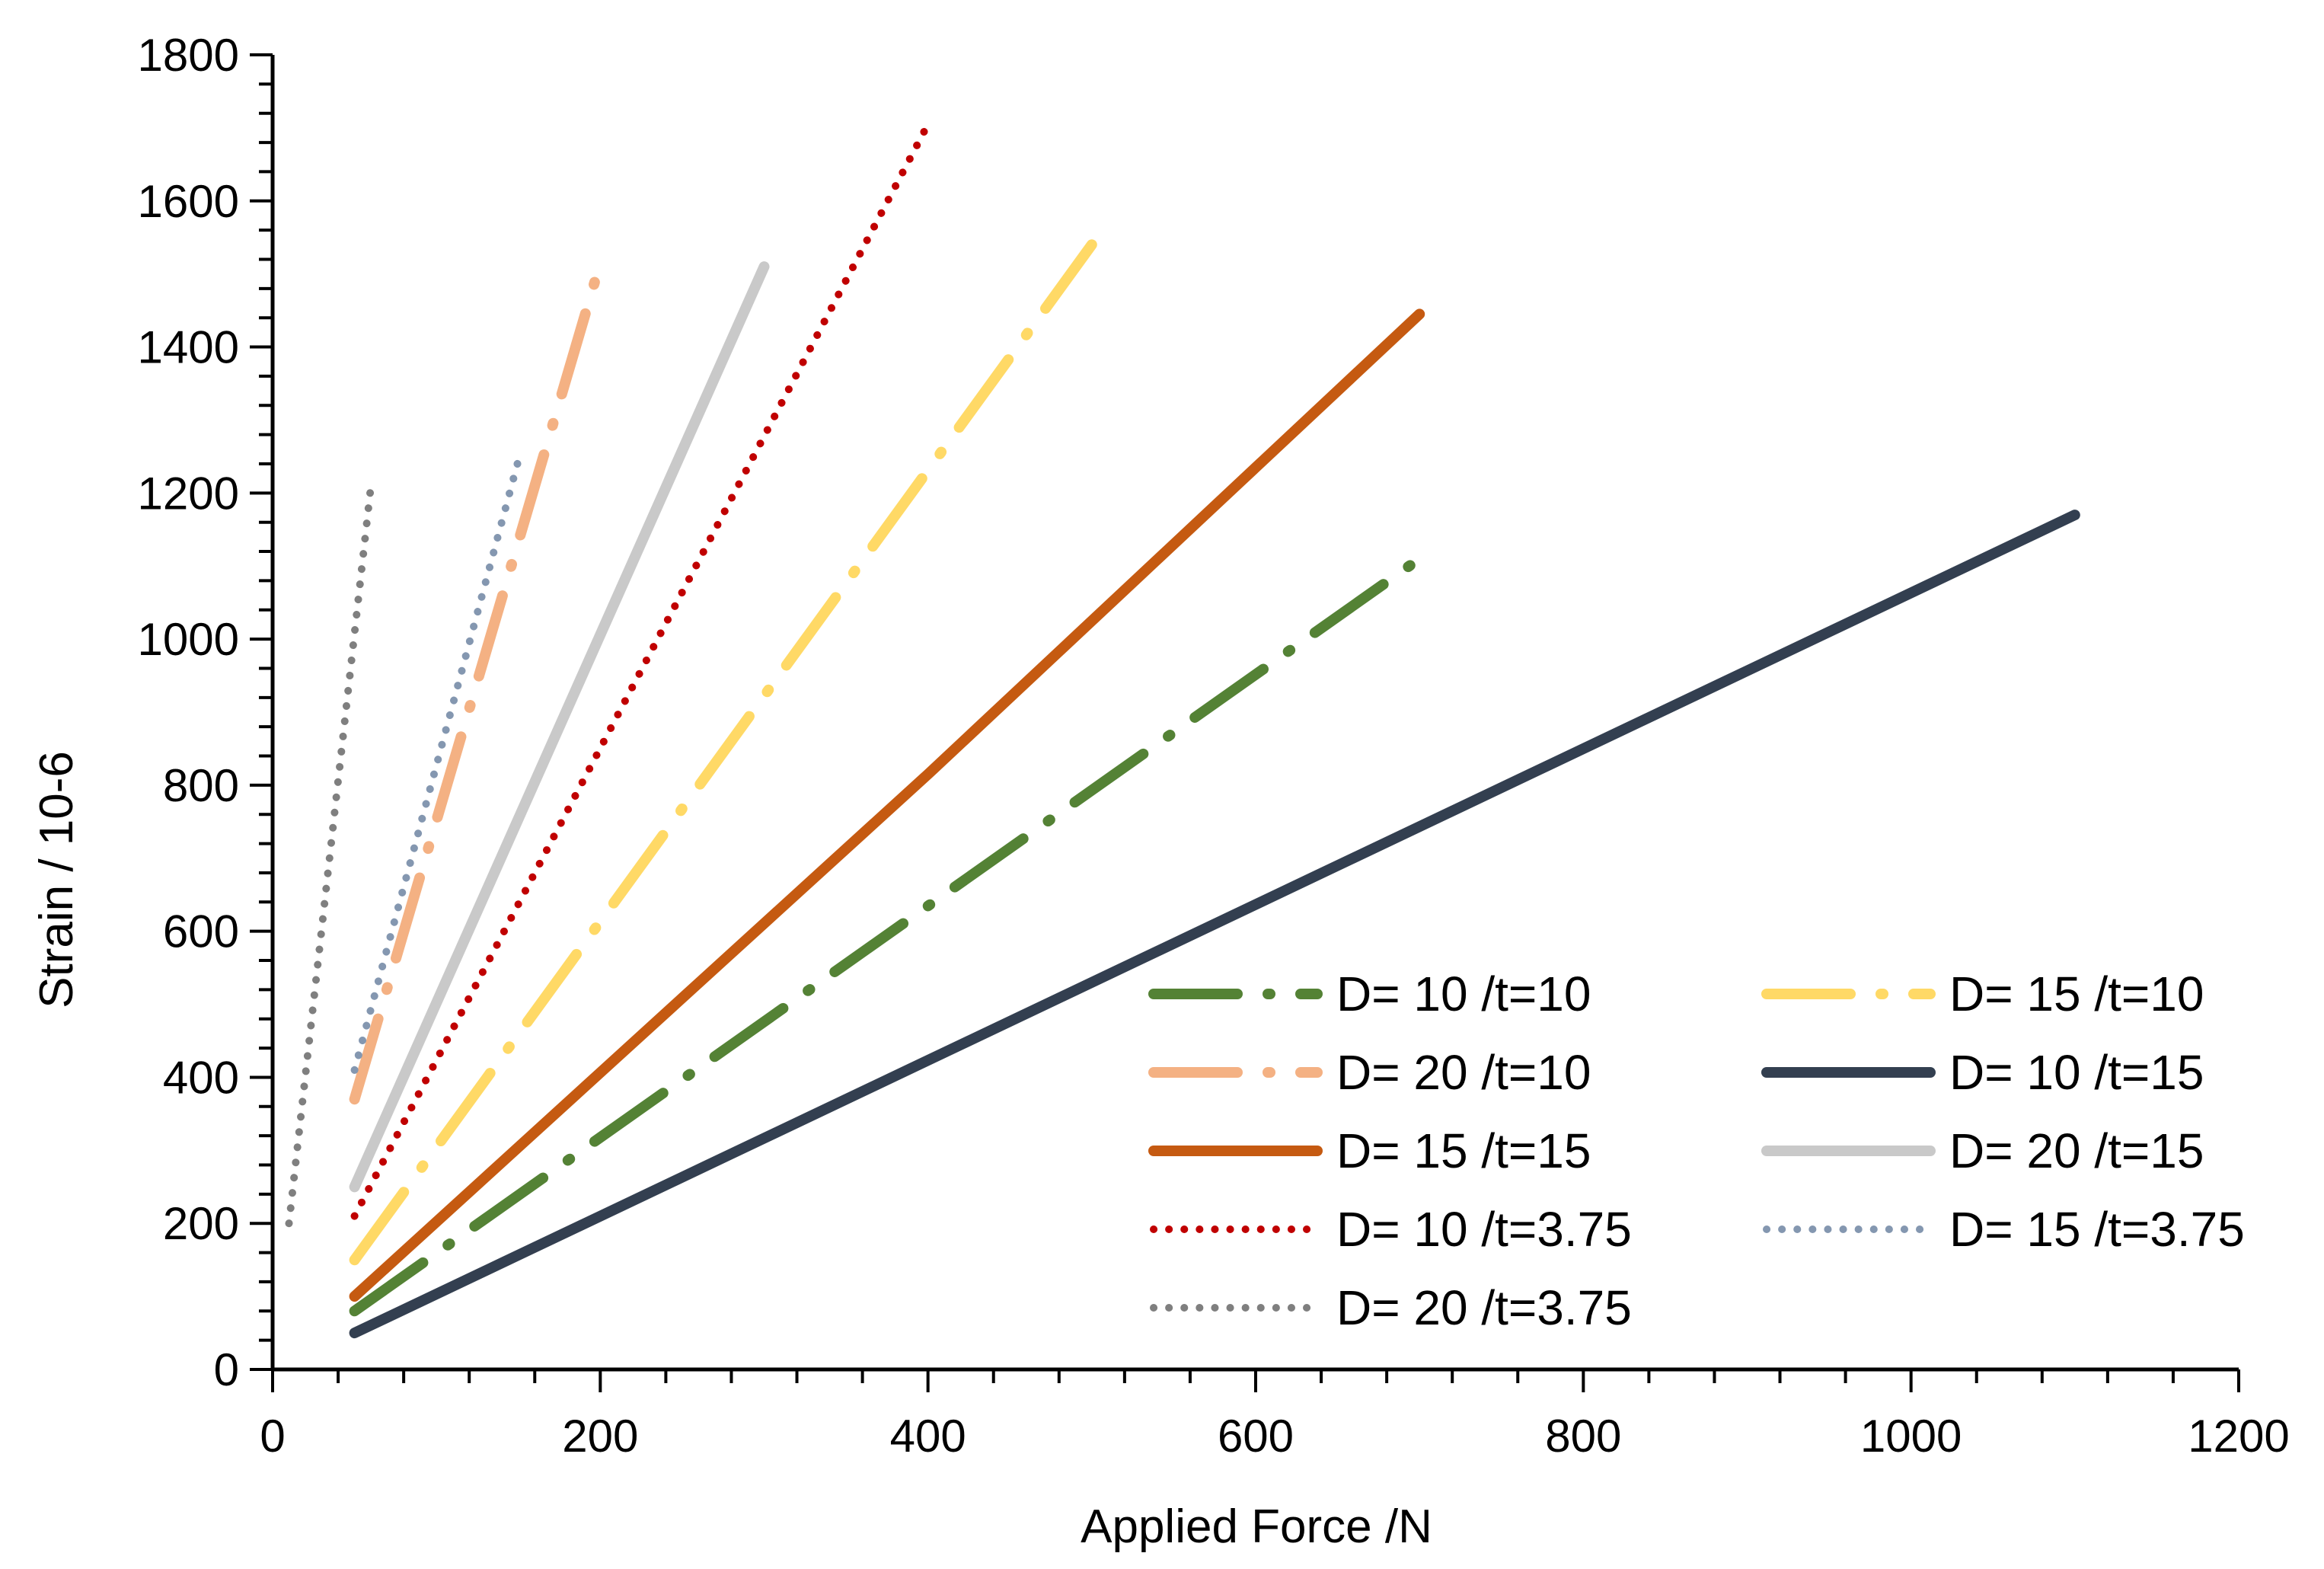 The height and width of the screenshot is (1569, 2324). What do you see at coordinates (1583, 1436) in the screenshot?
I see `x-tick-label: 800` at bounding box center [1583, 1436].